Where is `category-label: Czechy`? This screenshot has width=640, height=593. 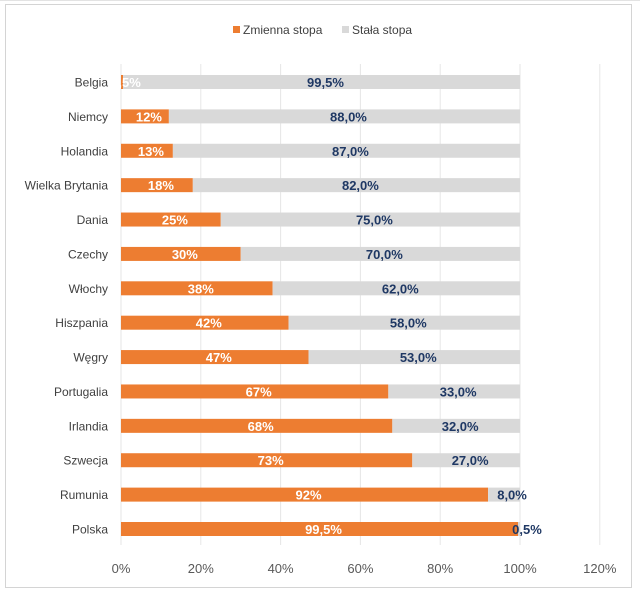
category-label: Czechy is located at coordinates (88, 254).